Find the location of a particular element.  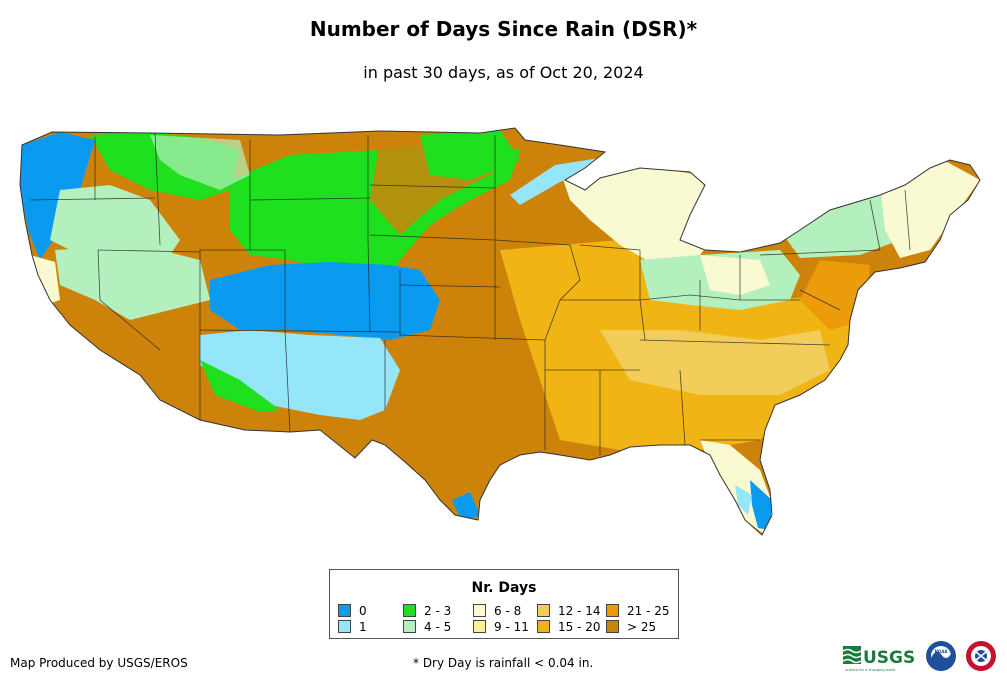

noaa-logo: NOAA is located at coordinates (941, 656).